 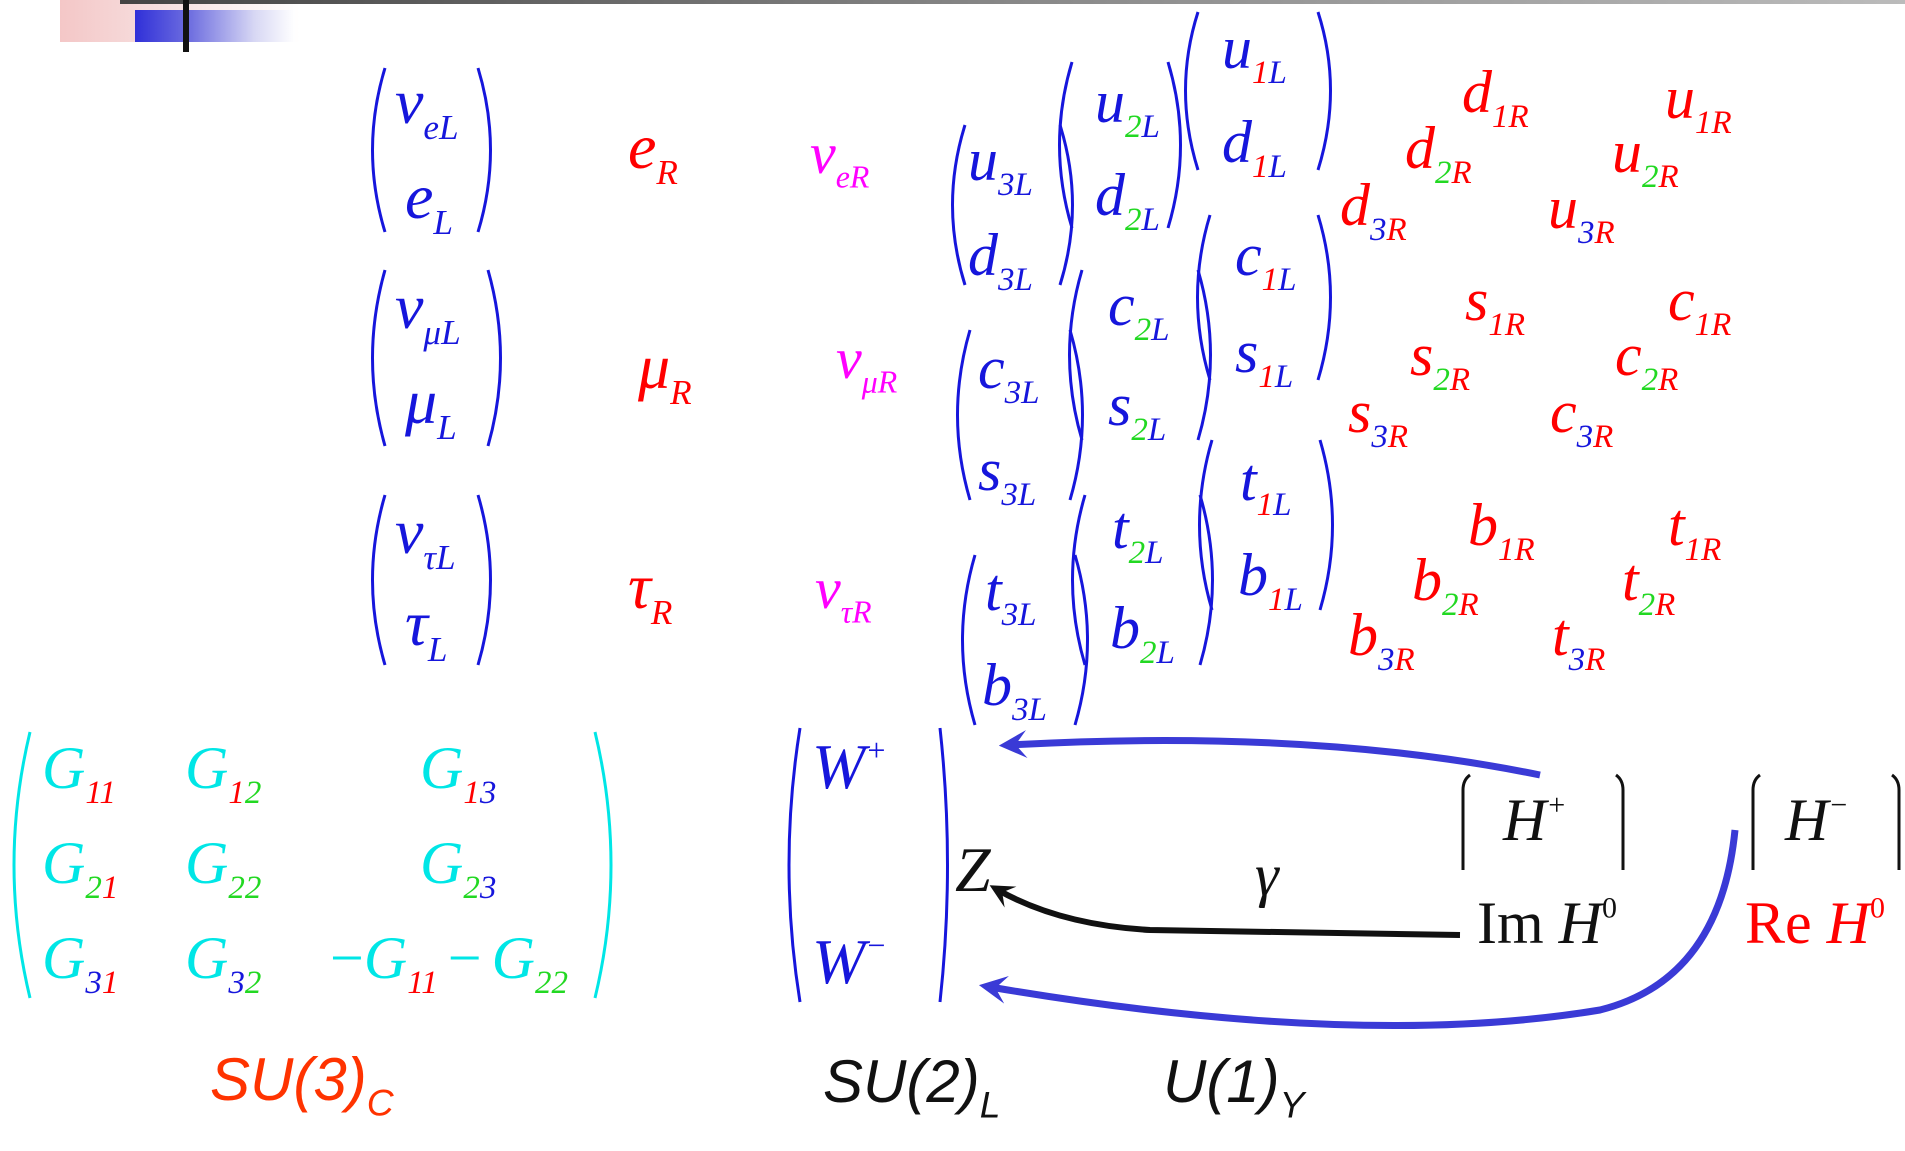 What do you see at coordinates (1695, 530) in the screenshot?
I see `quark-t1-right: t1R` at bounding box center [1695, 530].